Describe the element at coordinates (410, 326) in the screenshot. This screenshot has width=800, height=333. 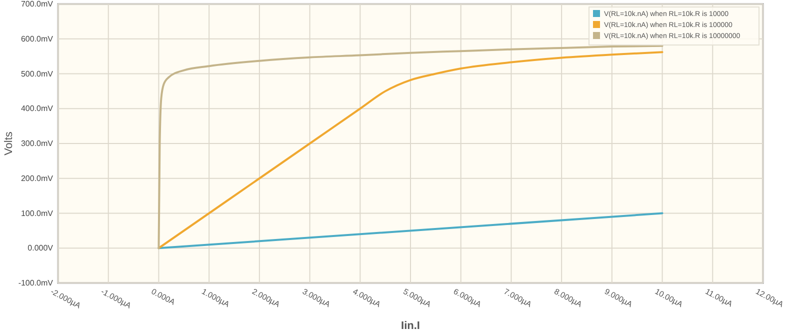
I see `x-axis-title: Iin.I` at that location.